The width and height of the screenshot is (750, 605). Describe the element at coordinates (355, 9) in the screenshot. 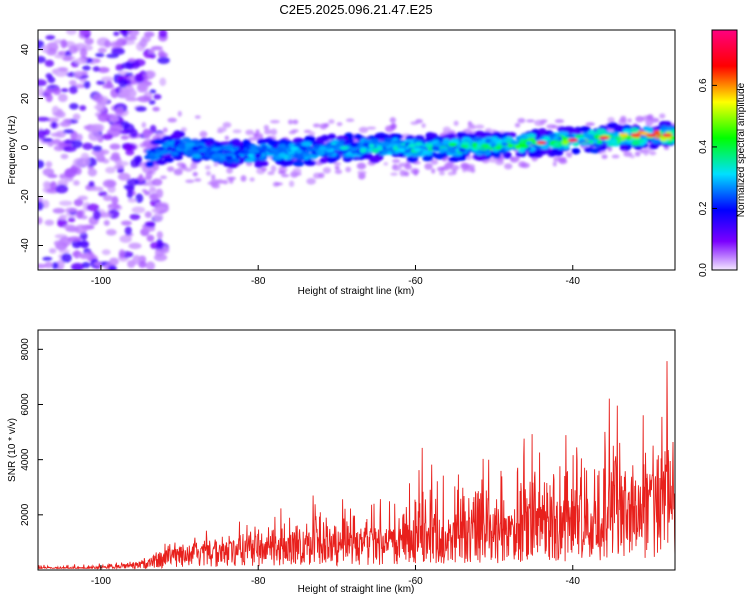

I see `figure-title: C2E5.2025.096.21.47.E25` at that location.